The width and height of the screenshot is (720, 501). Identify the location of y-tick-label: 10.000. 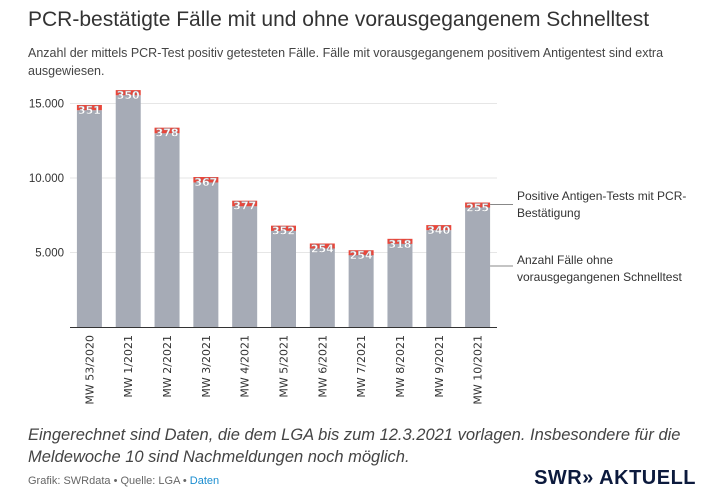
(46, 179).